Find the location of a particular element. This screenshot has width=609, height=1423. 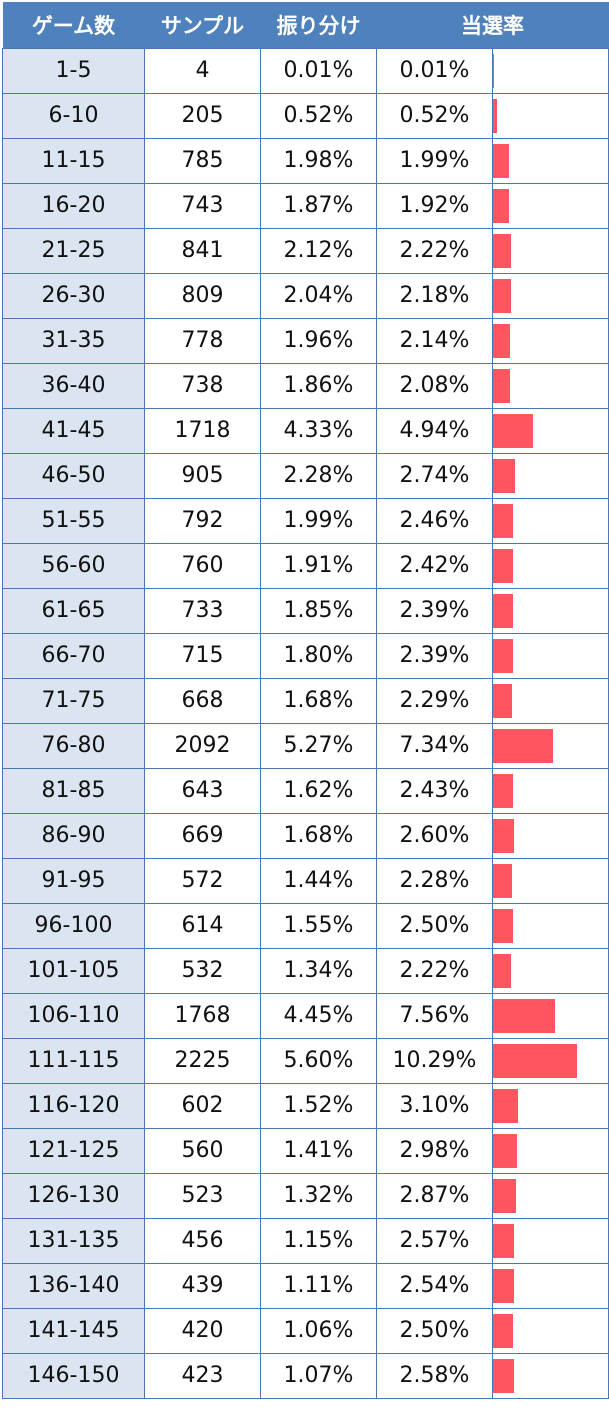

win-rate-cell: 10.29% is located at coordinates (434, 1060).